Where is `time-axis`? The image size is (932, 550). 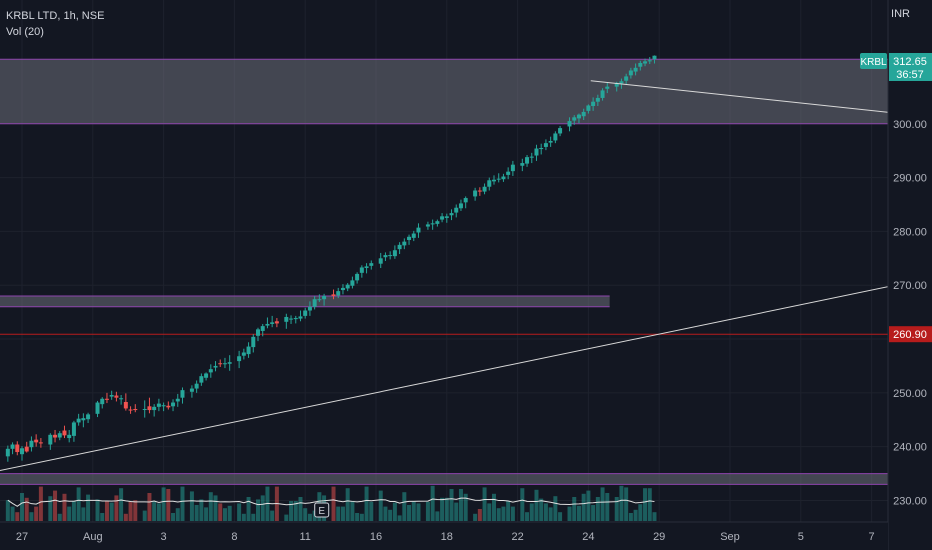 time-axis is located at coordinates (444, 536).